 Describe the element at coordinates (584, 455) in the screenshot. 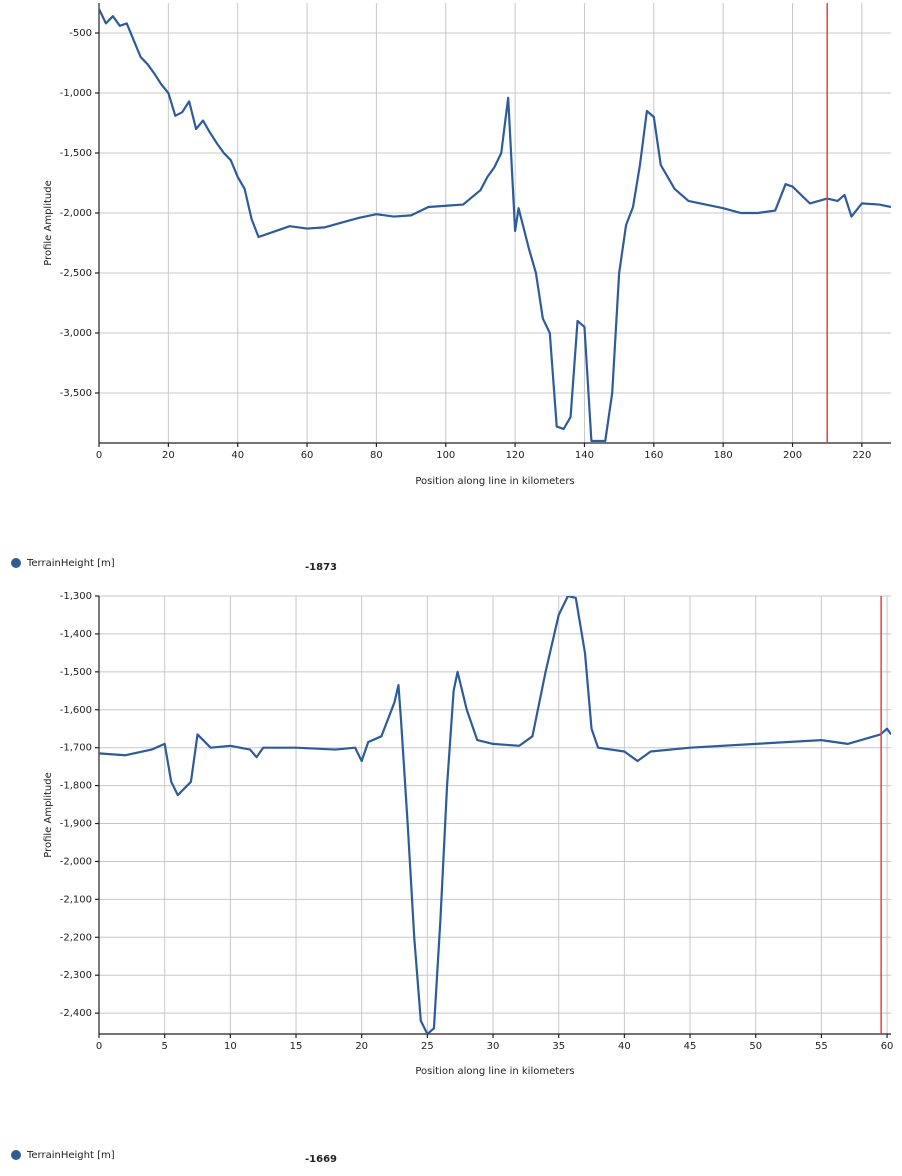

I see `x-tick-label: 140` at that location.